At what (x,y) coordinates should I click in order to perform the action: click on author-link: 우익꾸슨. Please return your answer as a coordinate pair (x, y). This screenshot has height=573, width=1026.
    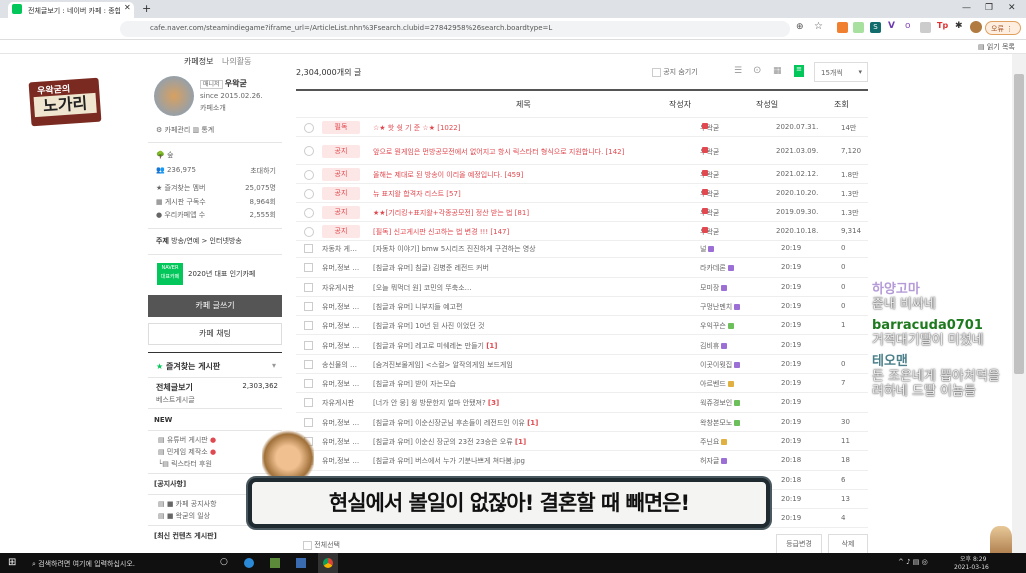
    Looking at the image, I should click on (717, 326).